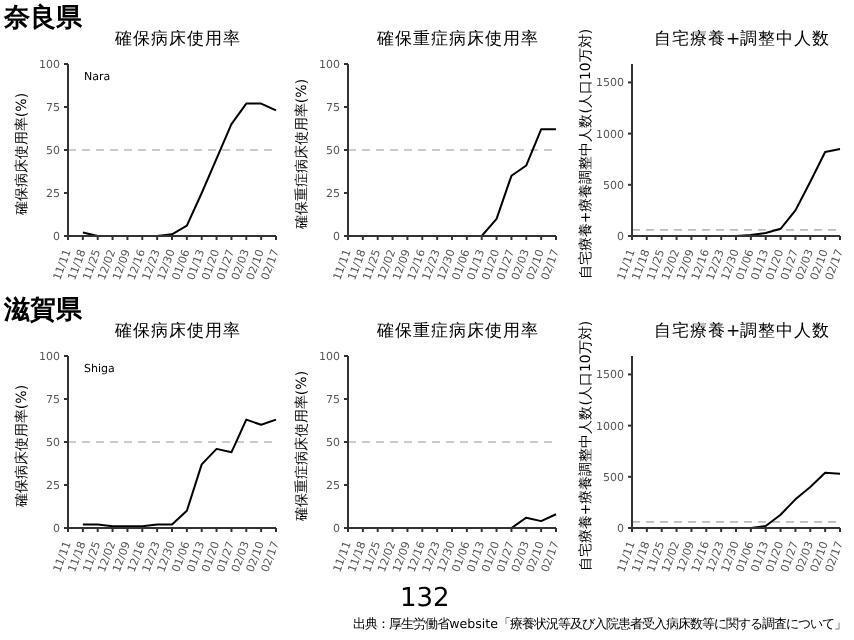 The width and height of the screenshot is (854, 640). What do you see at coordinates (43, 311) in the screenshot?
I see `chart-title: 滋賀県` at bounding box center [43, 311].